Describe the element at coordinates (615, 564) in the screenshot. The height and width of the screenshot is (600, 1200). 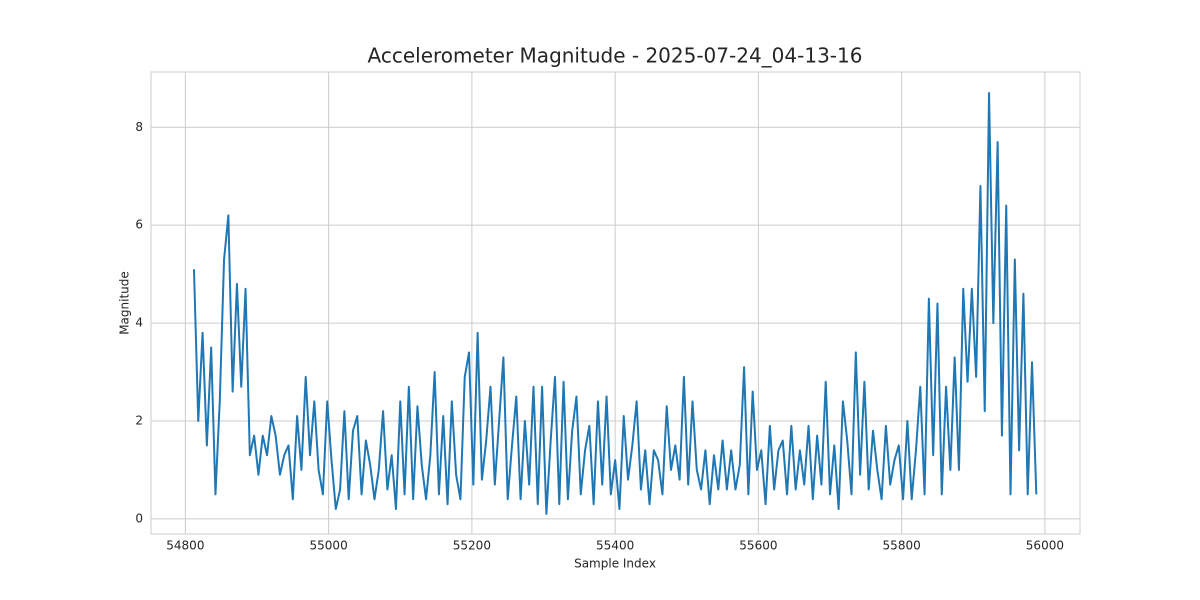
I see `x-axis-label: Sample Index` at that location.